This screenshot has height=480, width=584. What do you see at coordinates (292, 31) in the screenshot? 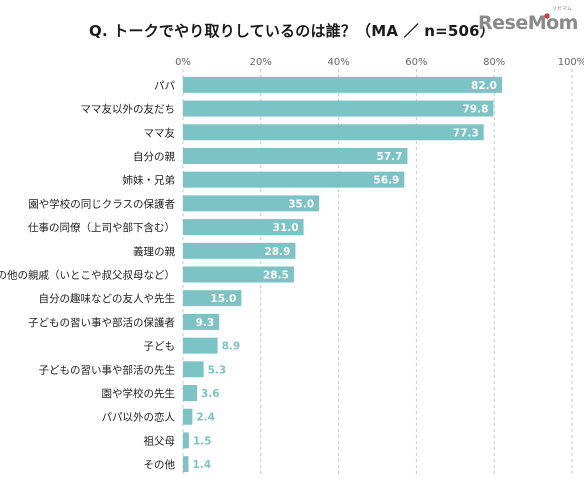
I see `chart-title: Q. トークでやり取りしているのは誰？（MA ／ n=506）` at bounding box center [292, 31].